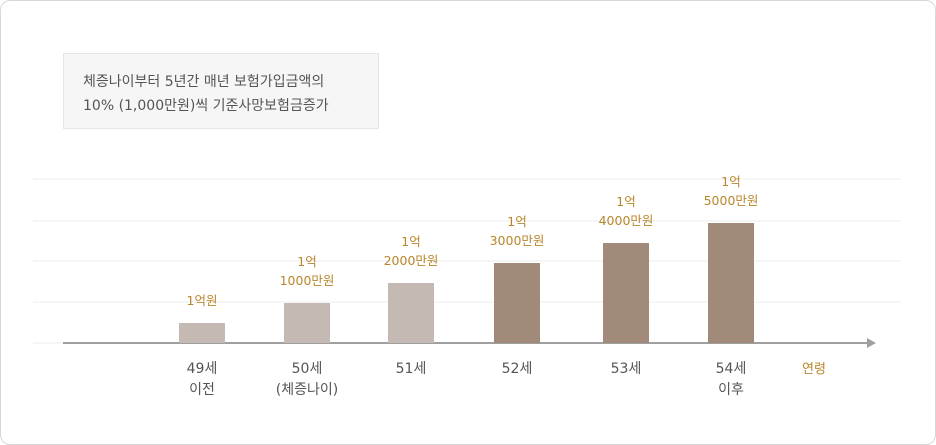 This screenshot has width=936, height=445. What do you see at coordinates (202, 300) in the screenshot?
I see `bar-data-label: 1억원` at bounding box center [202, 300].